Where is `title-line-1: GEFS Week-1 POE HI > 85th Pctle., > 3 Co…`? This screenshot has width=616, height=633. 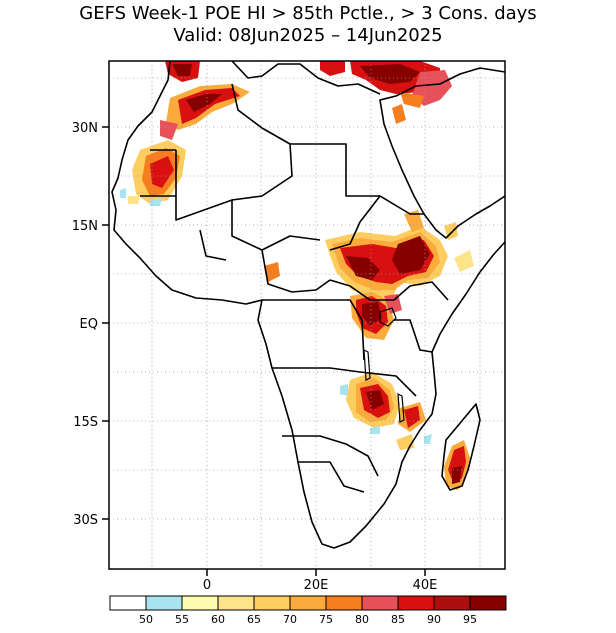 title-line-1: GEFS Week-1 POE HI > 85th Pctle., > 3 Co… is located at coordinates (308, 13).